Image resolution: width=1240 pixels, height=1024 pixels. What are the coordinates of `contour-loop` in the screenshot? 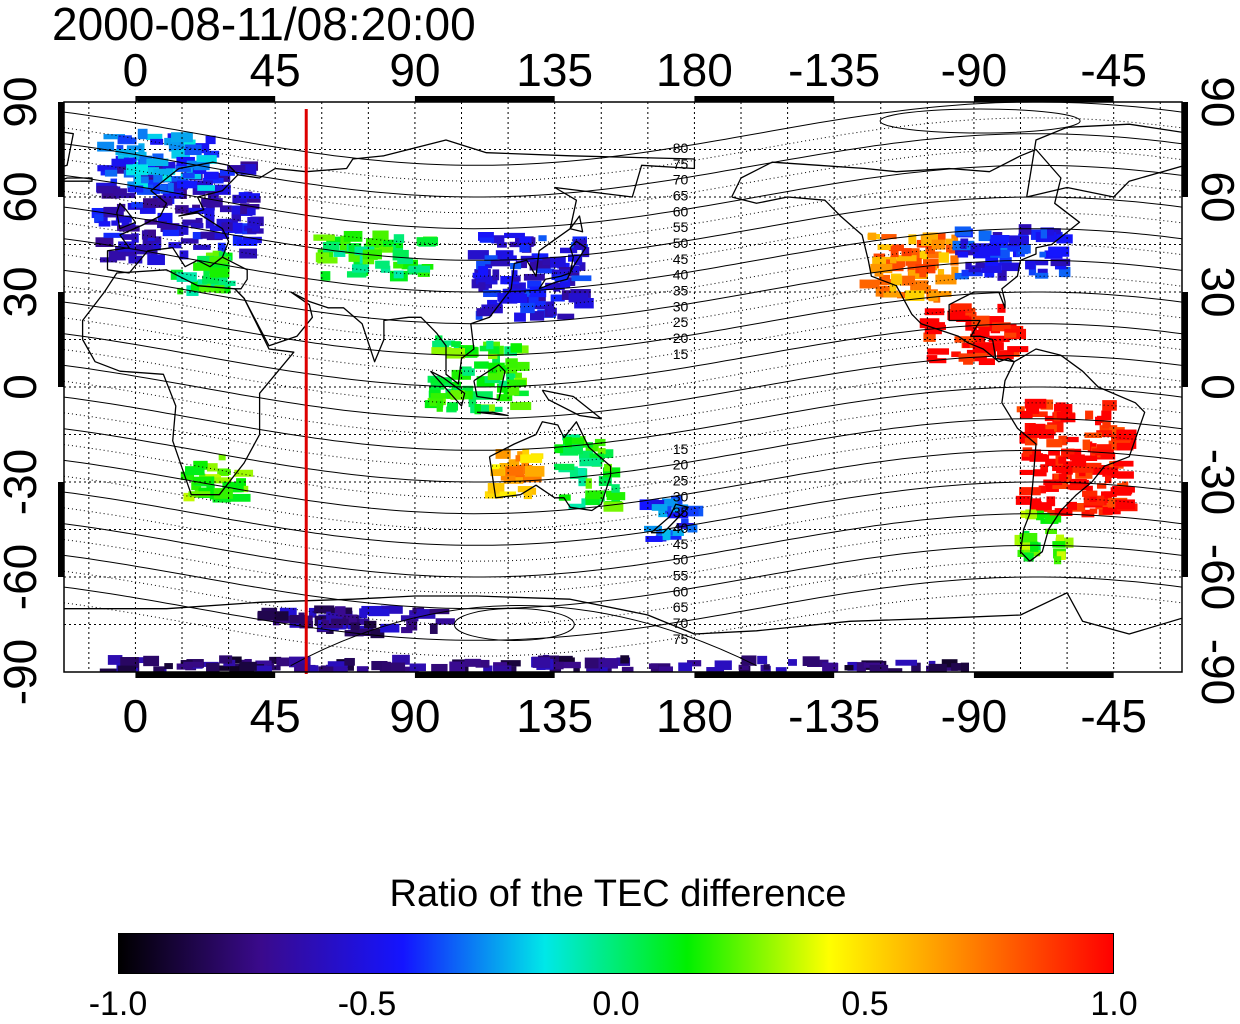 It's located at (523, 636).